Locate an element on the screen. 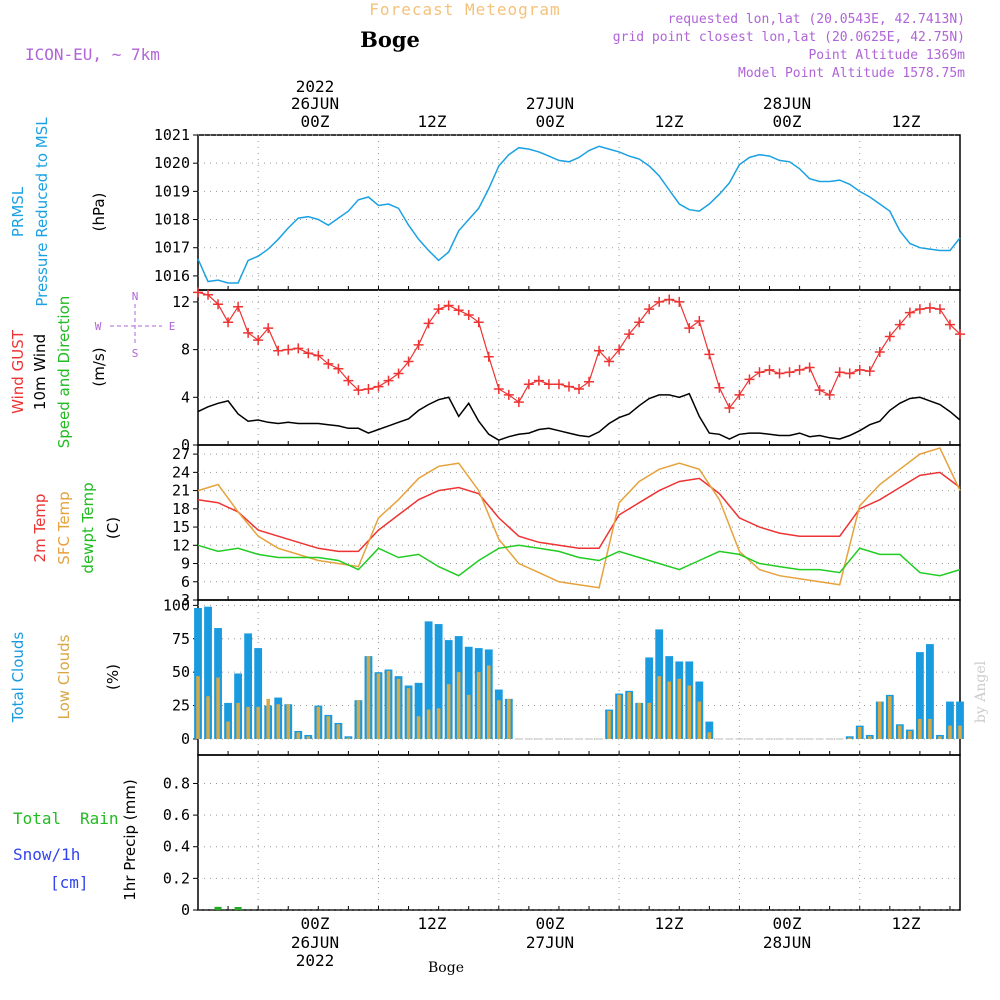 The height and width of the screenshot is (1000, 1000). top-date-3: 28JUN is located at coordinates (787, 103).